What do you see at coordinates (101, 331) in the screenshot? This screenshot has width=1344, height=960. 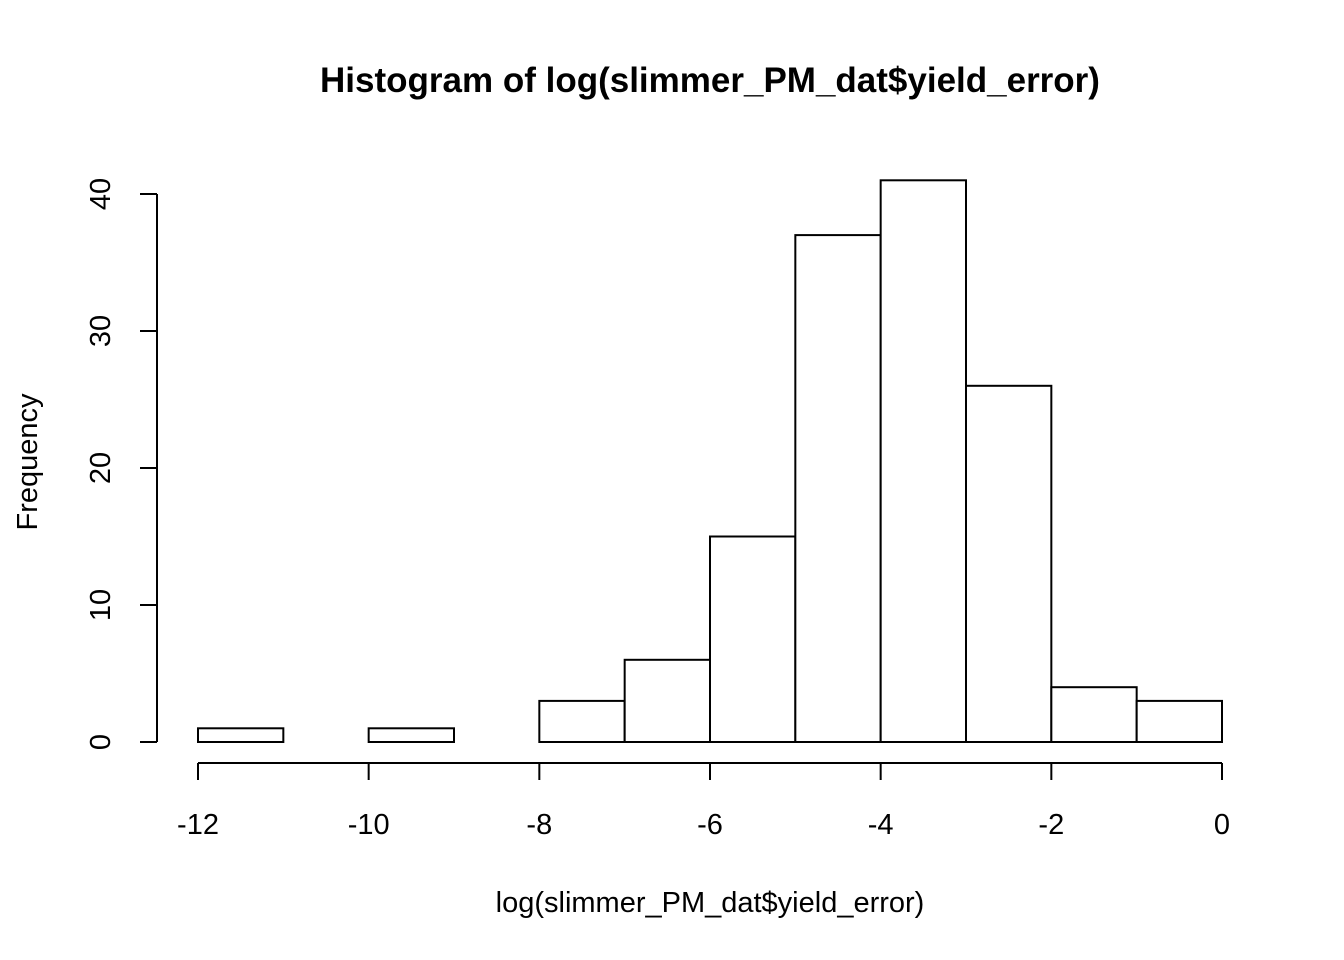 I see `y-tick-label: 30` at bounding box center [101, 331].